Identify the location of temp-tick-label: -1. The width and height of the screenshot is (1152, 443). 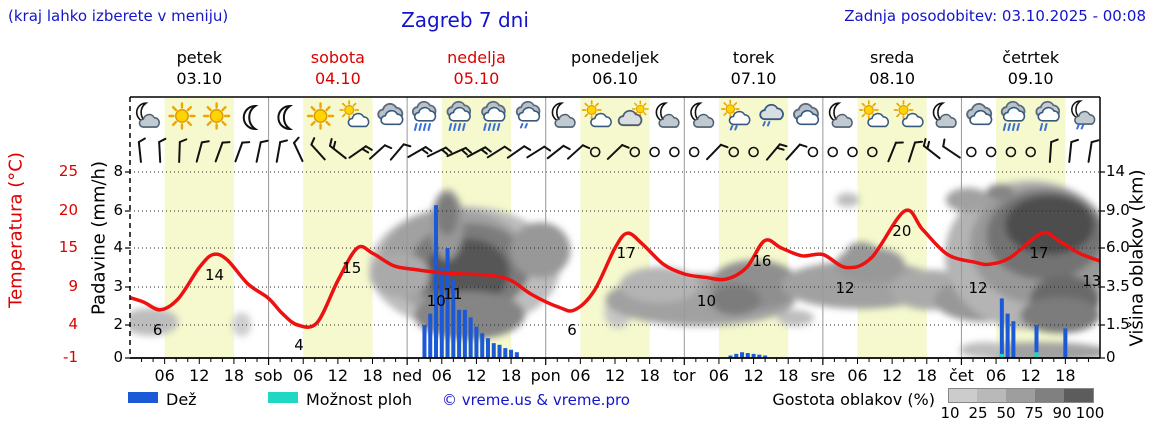
(70, 357).